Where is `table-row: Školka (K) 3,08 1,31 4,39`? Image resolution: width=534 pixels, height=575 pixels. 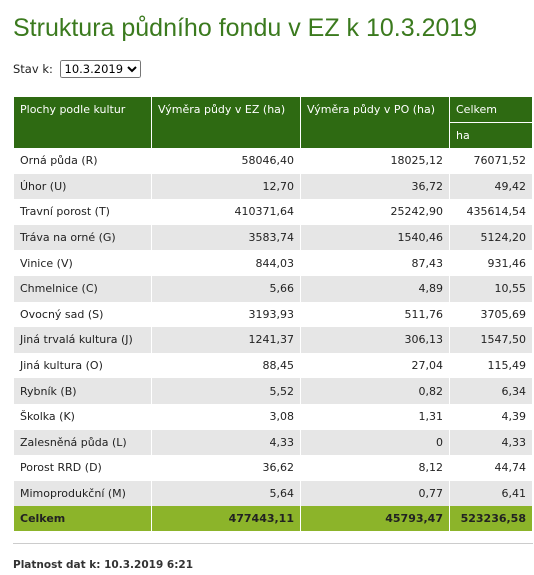 table-row: Školka (K) 3,08 1,31 4,39 is located at coordinates (273, 416).